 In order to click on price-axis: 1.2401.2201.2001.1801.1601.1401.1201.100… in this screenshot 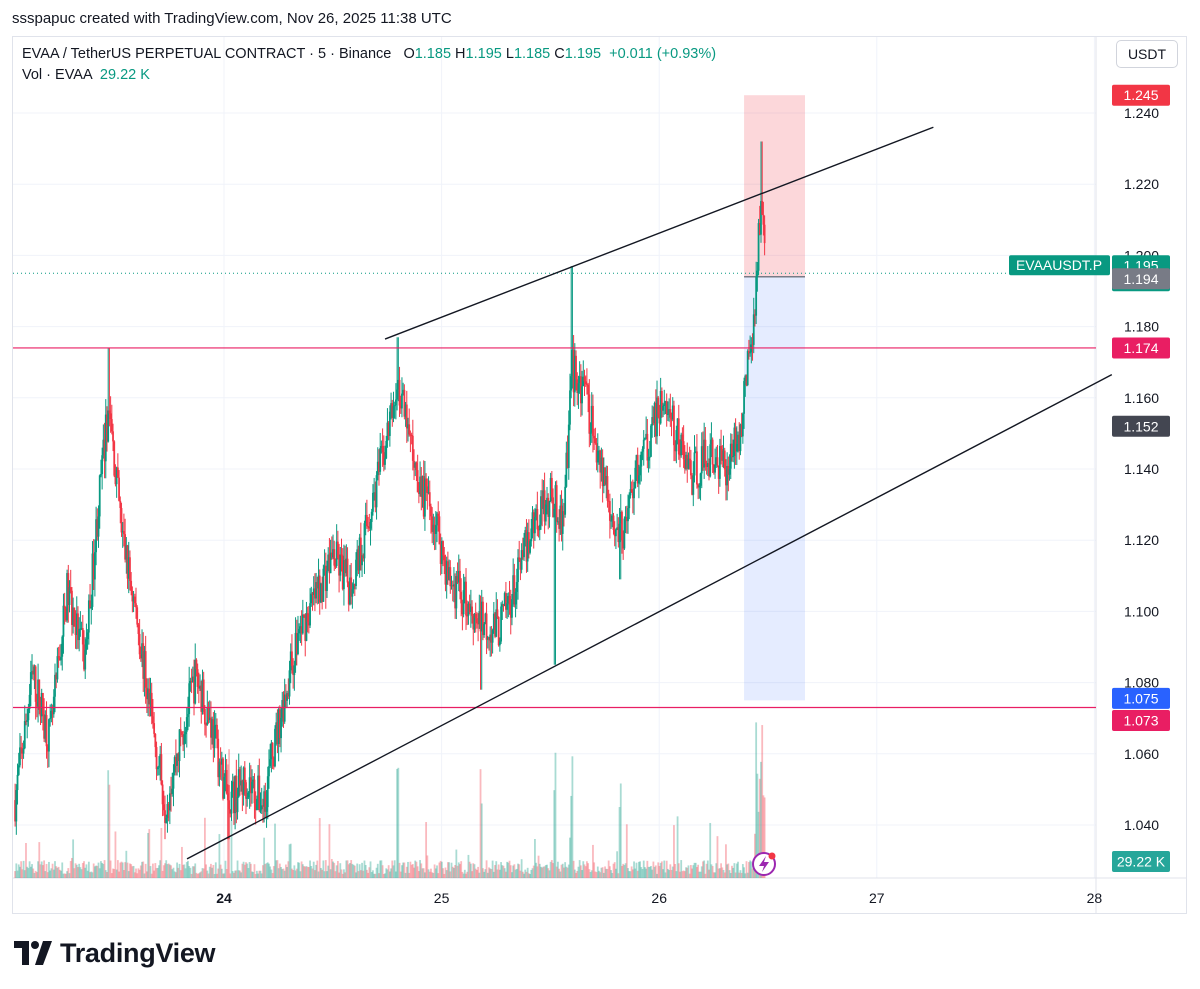, I will do `click(1141, 469)`.